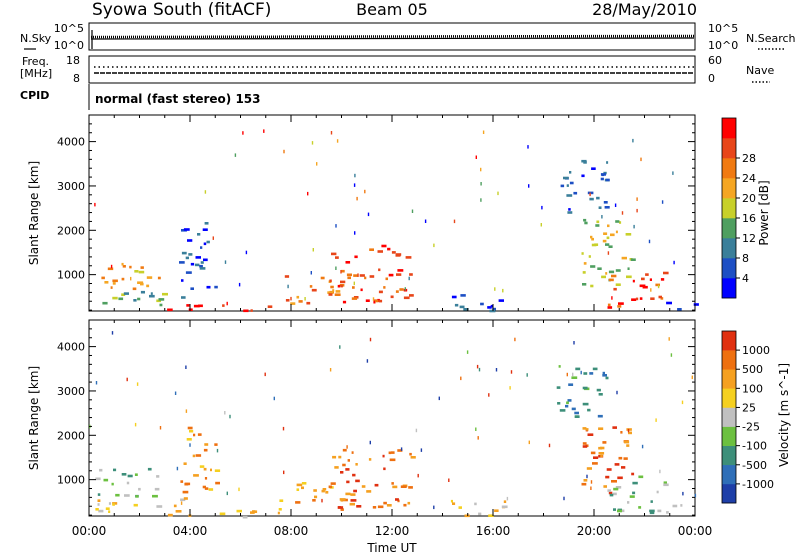 The image size is (800, 554). I want to click on colorbar-tick-label: 20, so click(749, 198).